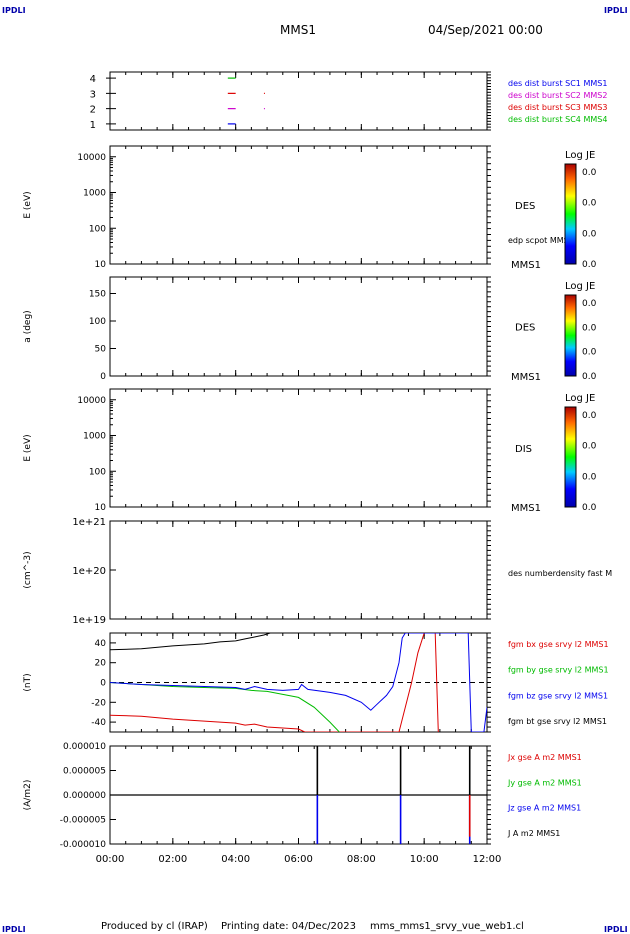  What do you see at coordinates (28, 569) in the screenshot?
I see `panel5-ylabel: (cm^-3)` at bounding box center [28, 569].